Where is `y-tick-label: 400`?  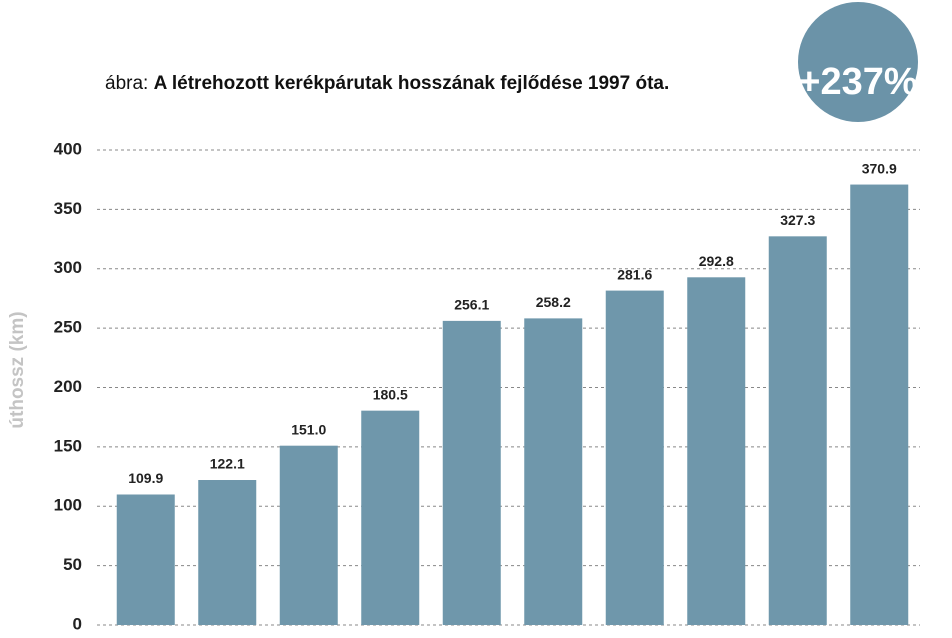
y-tick-label: 400 is located at coordinates (68, 148).